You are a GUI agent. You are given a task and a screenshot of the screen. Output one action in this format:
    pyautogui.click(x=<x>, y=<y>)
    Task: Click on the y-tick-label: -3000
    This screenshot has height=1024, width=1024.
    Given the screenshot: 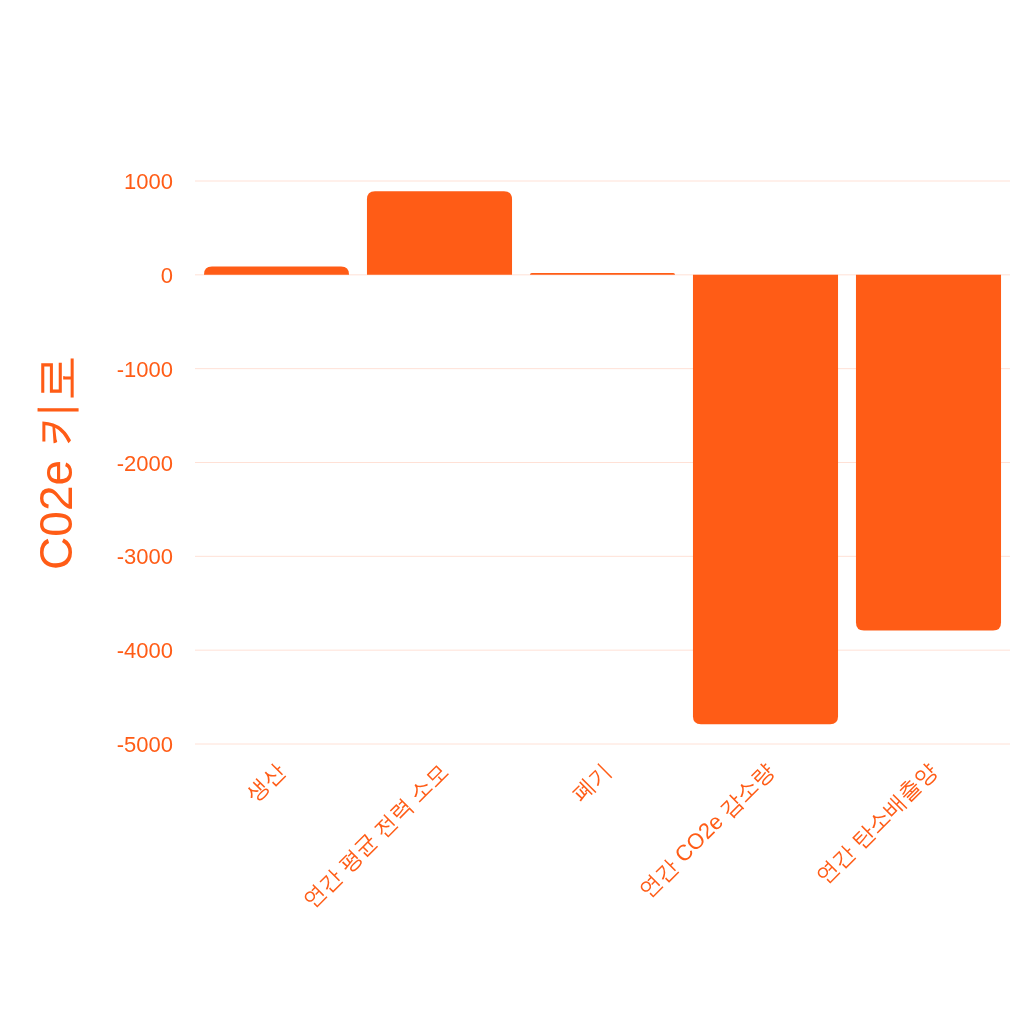 What is the action you would take?
    pyautogui.click(x=144, y=557)
    